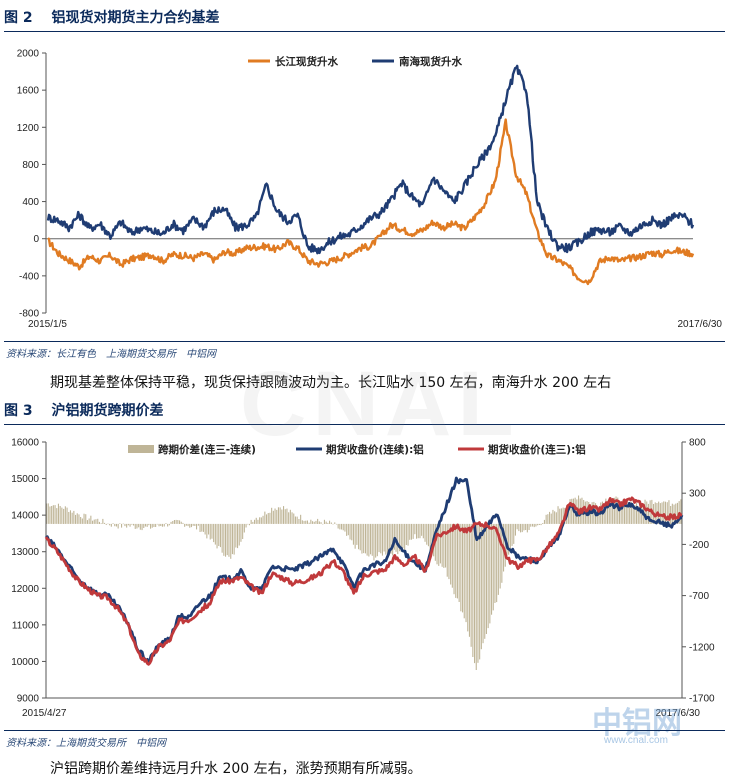 This screenshot has height=781, width=729. What do you see at coordinates (36, 239) in the screenshot?
I see `y-tick-label: 0` at bounding box center [36, 239].